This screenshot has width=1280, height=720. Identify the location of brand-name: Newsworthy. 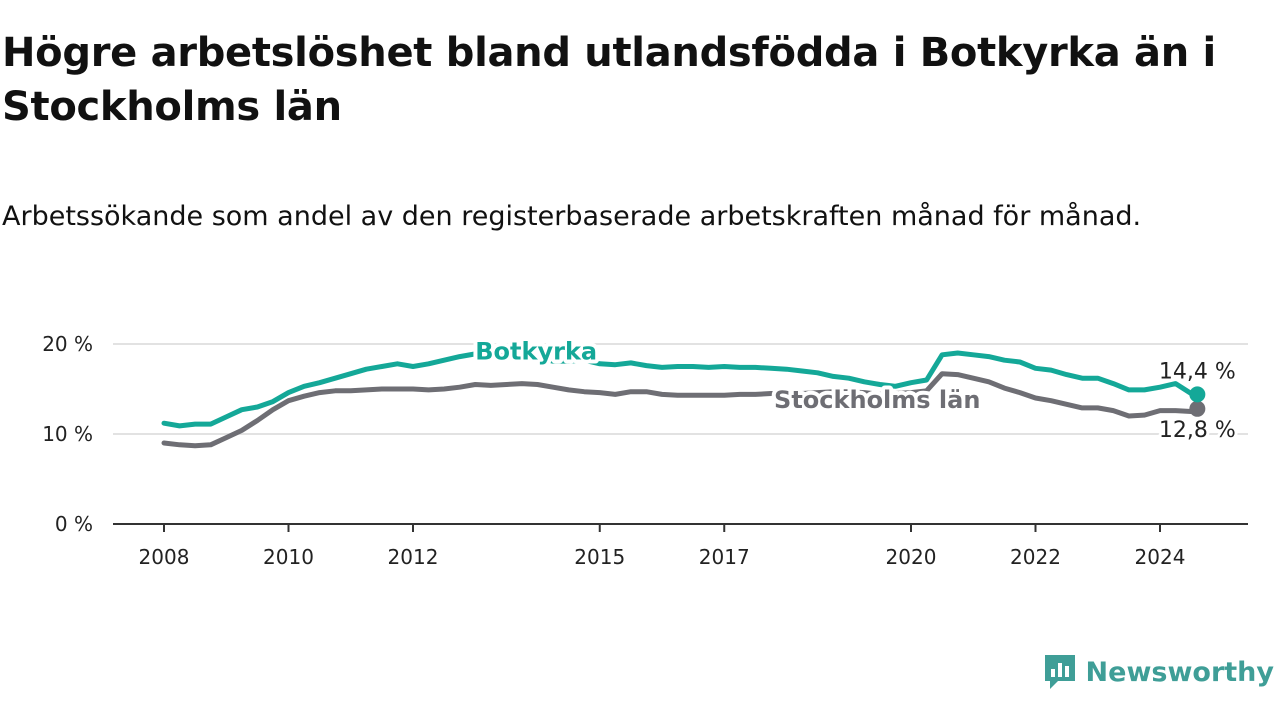
(1179, 672).